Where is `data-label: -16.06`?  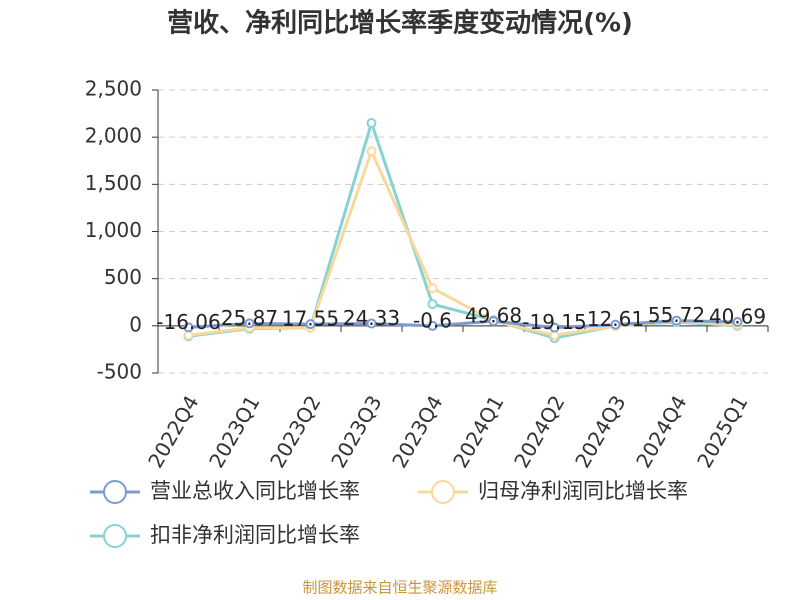 data-label: -16.06 is located at coordinates (188, 322).